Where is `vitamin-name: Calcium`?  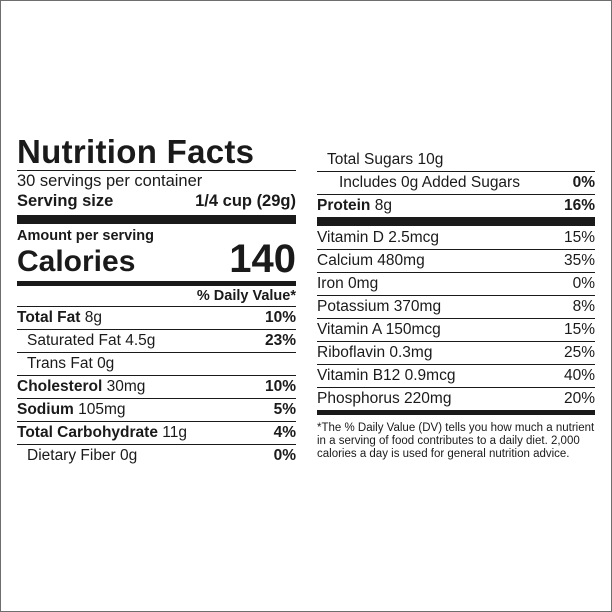
vitamin-name: Calcium is located at coordinates (345, 260).